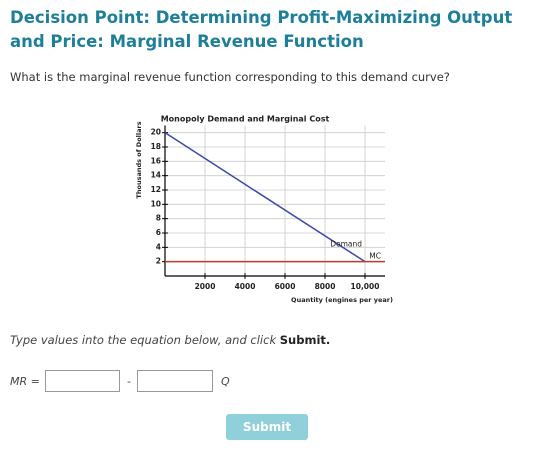 The width and height of the screenshot is (537, 455). What do you see at coordinates (265, 197) in the screenshot?
I see `series-line` at bounding box center [265, 197].